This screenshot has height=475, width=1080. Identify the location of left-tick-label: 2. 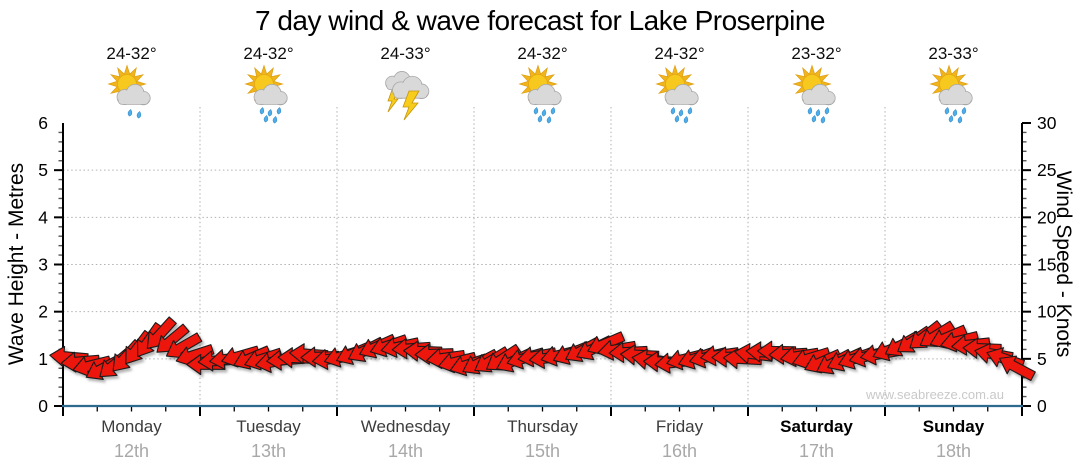
(43, 312).